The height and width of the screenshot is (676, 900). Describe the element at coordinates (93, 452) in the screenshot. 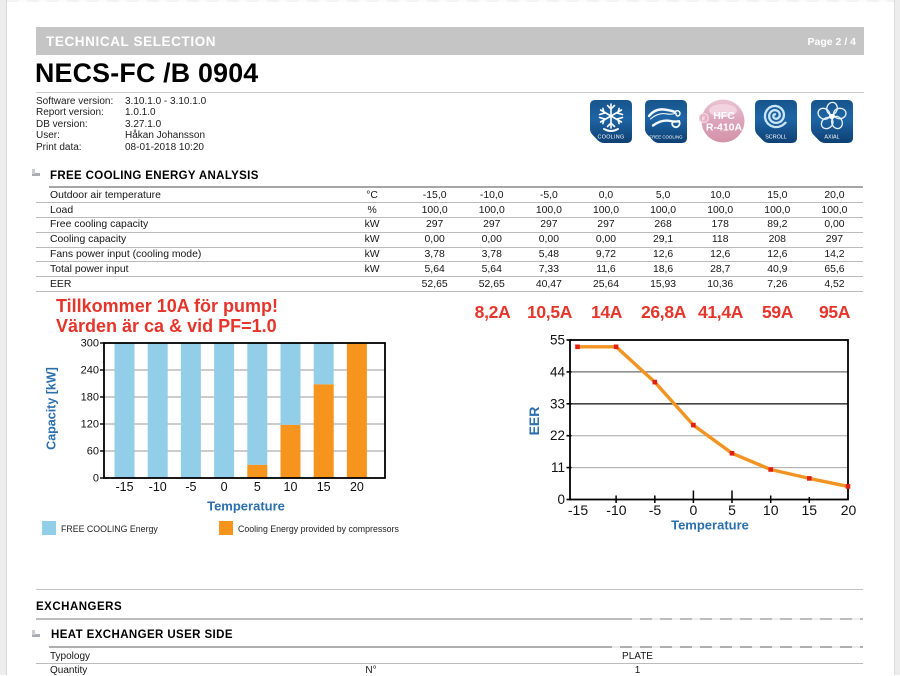

I see `svg-text: 60` at that location.